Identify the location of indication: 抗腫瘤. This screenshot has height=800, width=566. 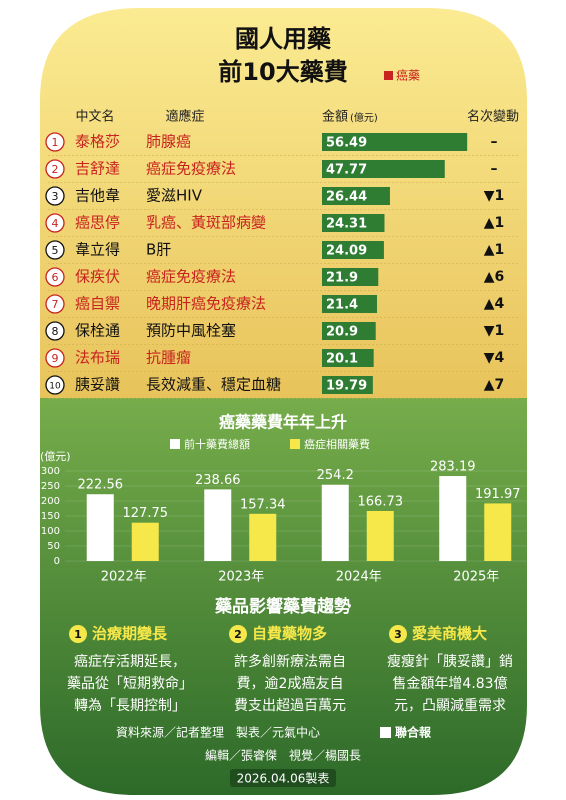
(168, 358).